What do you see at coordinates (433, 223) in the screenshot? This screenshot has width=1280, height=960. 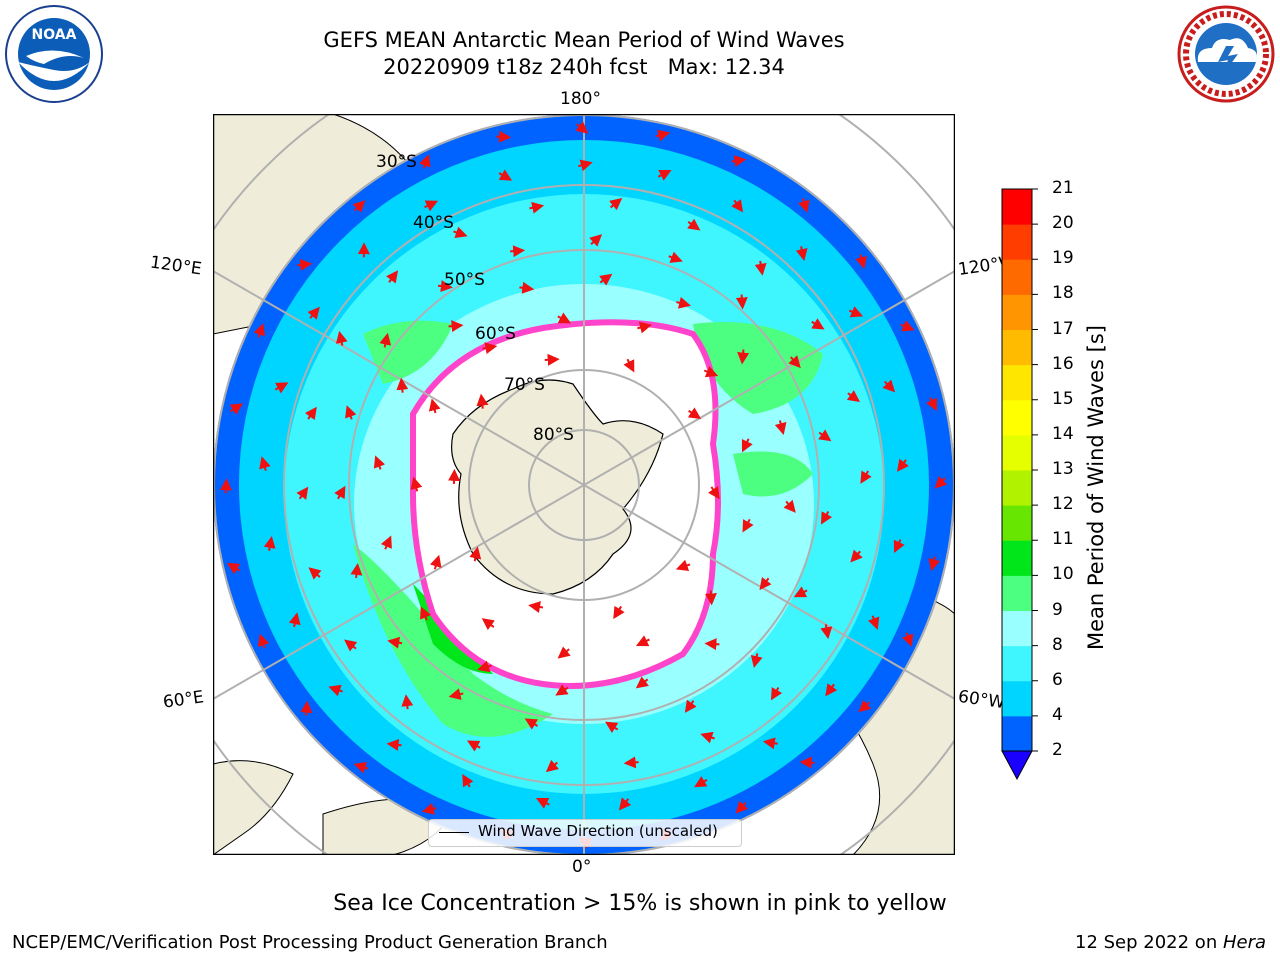 I see `lat-label-40s: 40°S` at bounding box center [433, 223].